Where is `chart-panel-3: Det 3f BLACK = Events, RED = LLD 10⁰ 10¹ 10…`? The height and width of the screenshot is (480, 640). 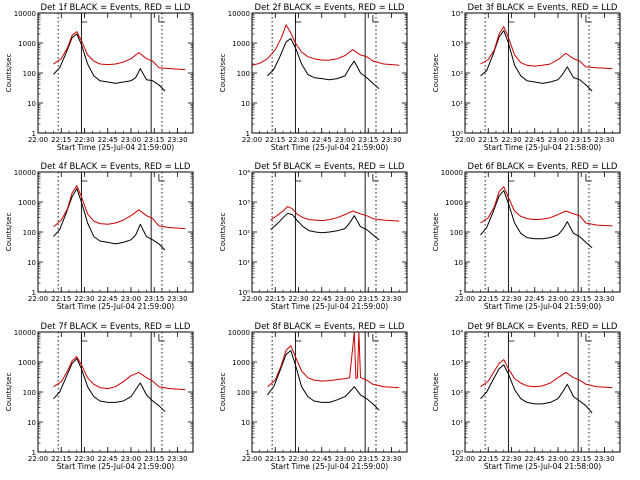
chart-panel-3: Det 3f BLACK = Events, RED = LLD 10⁰ 10¹ 10… is located at coordinates (526, 77).